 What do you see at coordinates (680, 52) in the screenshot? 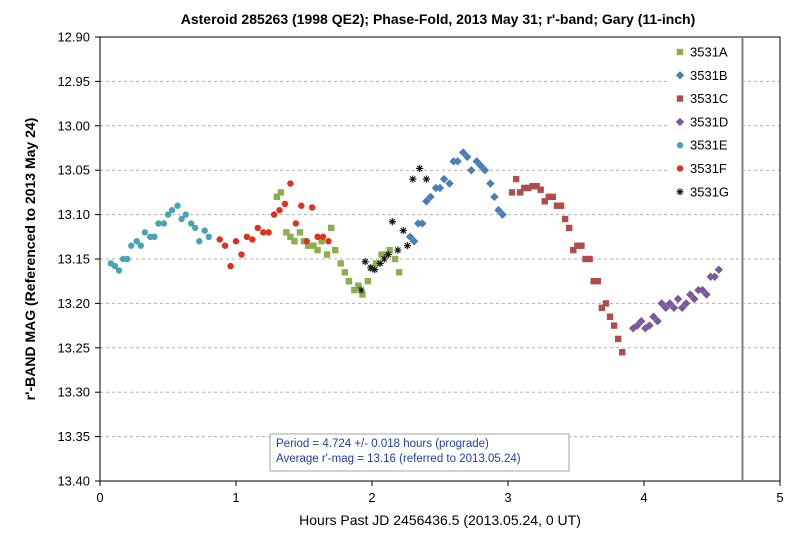
I see `legend-marker-3531a` at bounding box center [680, 52].